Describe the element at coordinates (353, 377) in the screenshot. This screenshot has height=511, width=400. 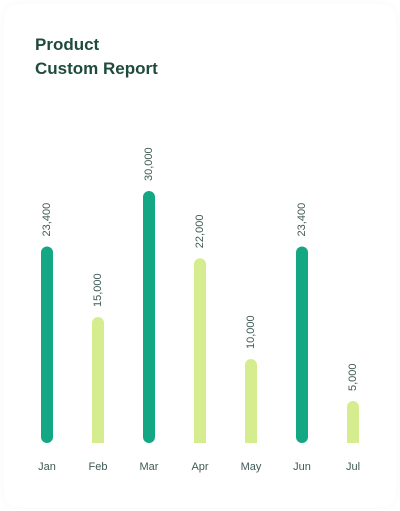
I see `value-label-jul: 5,000` at that location.